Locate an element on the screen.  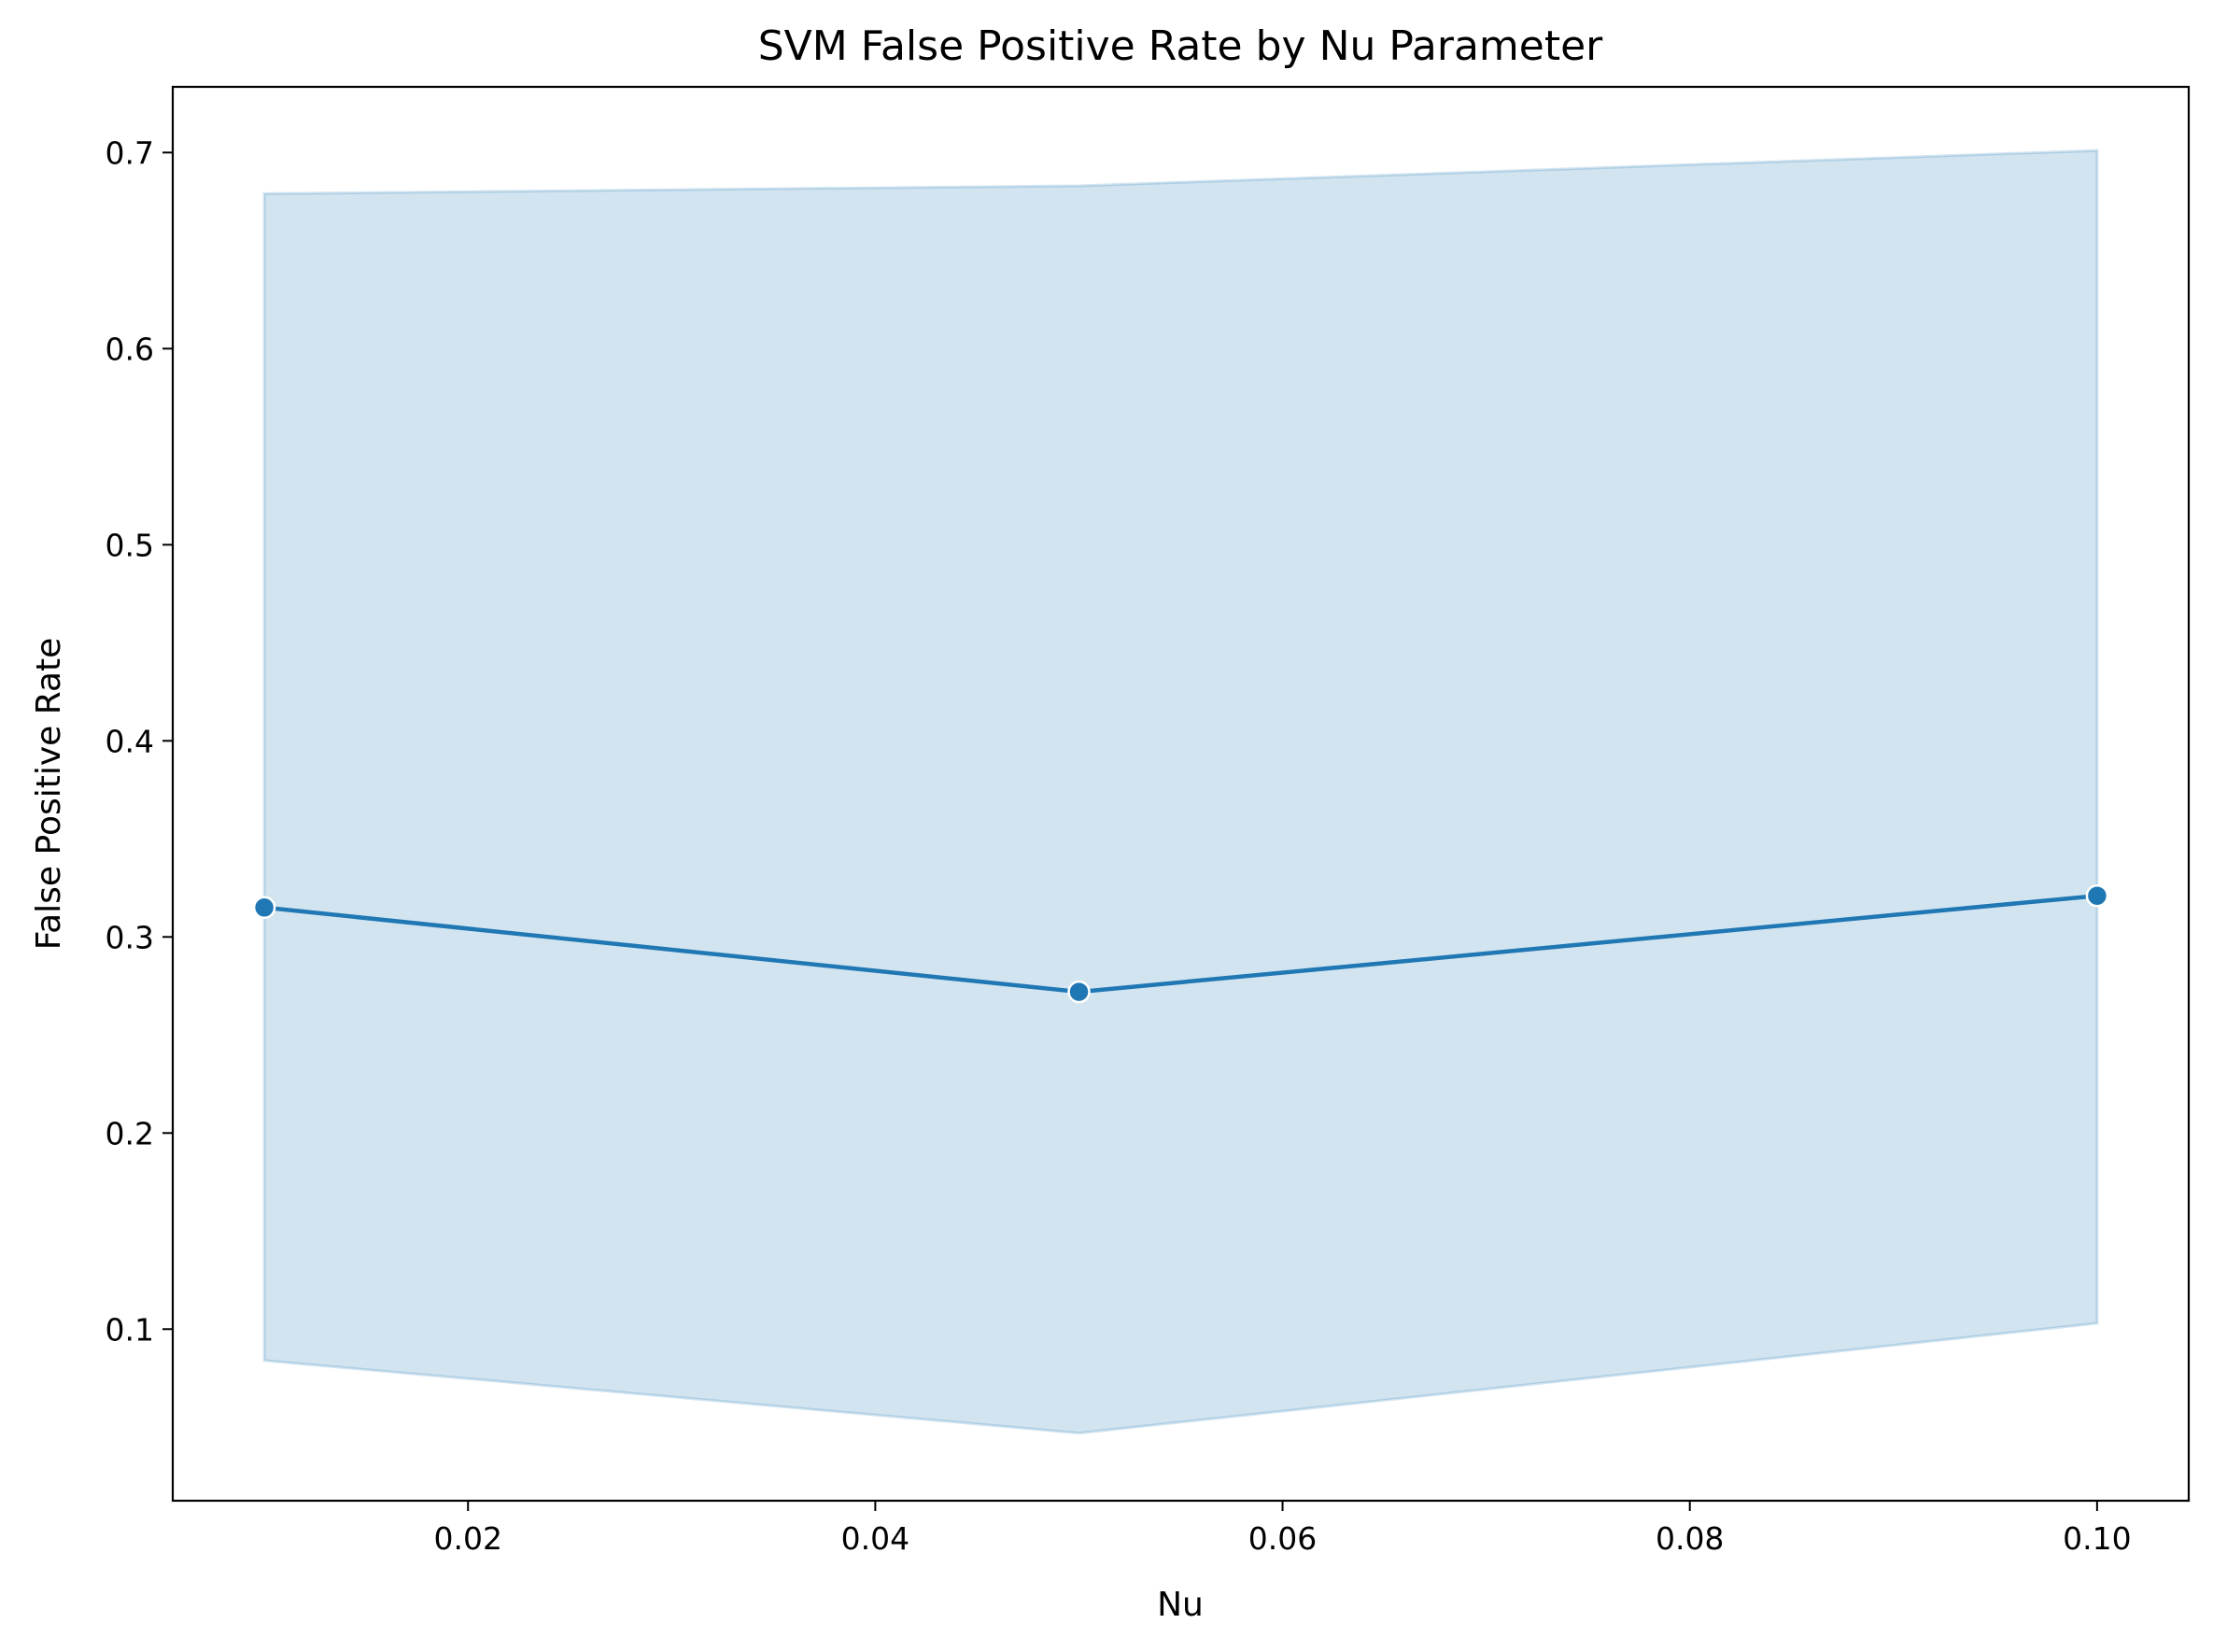
y-tick-label: 0.2 is located at coordinates (130, 1133).